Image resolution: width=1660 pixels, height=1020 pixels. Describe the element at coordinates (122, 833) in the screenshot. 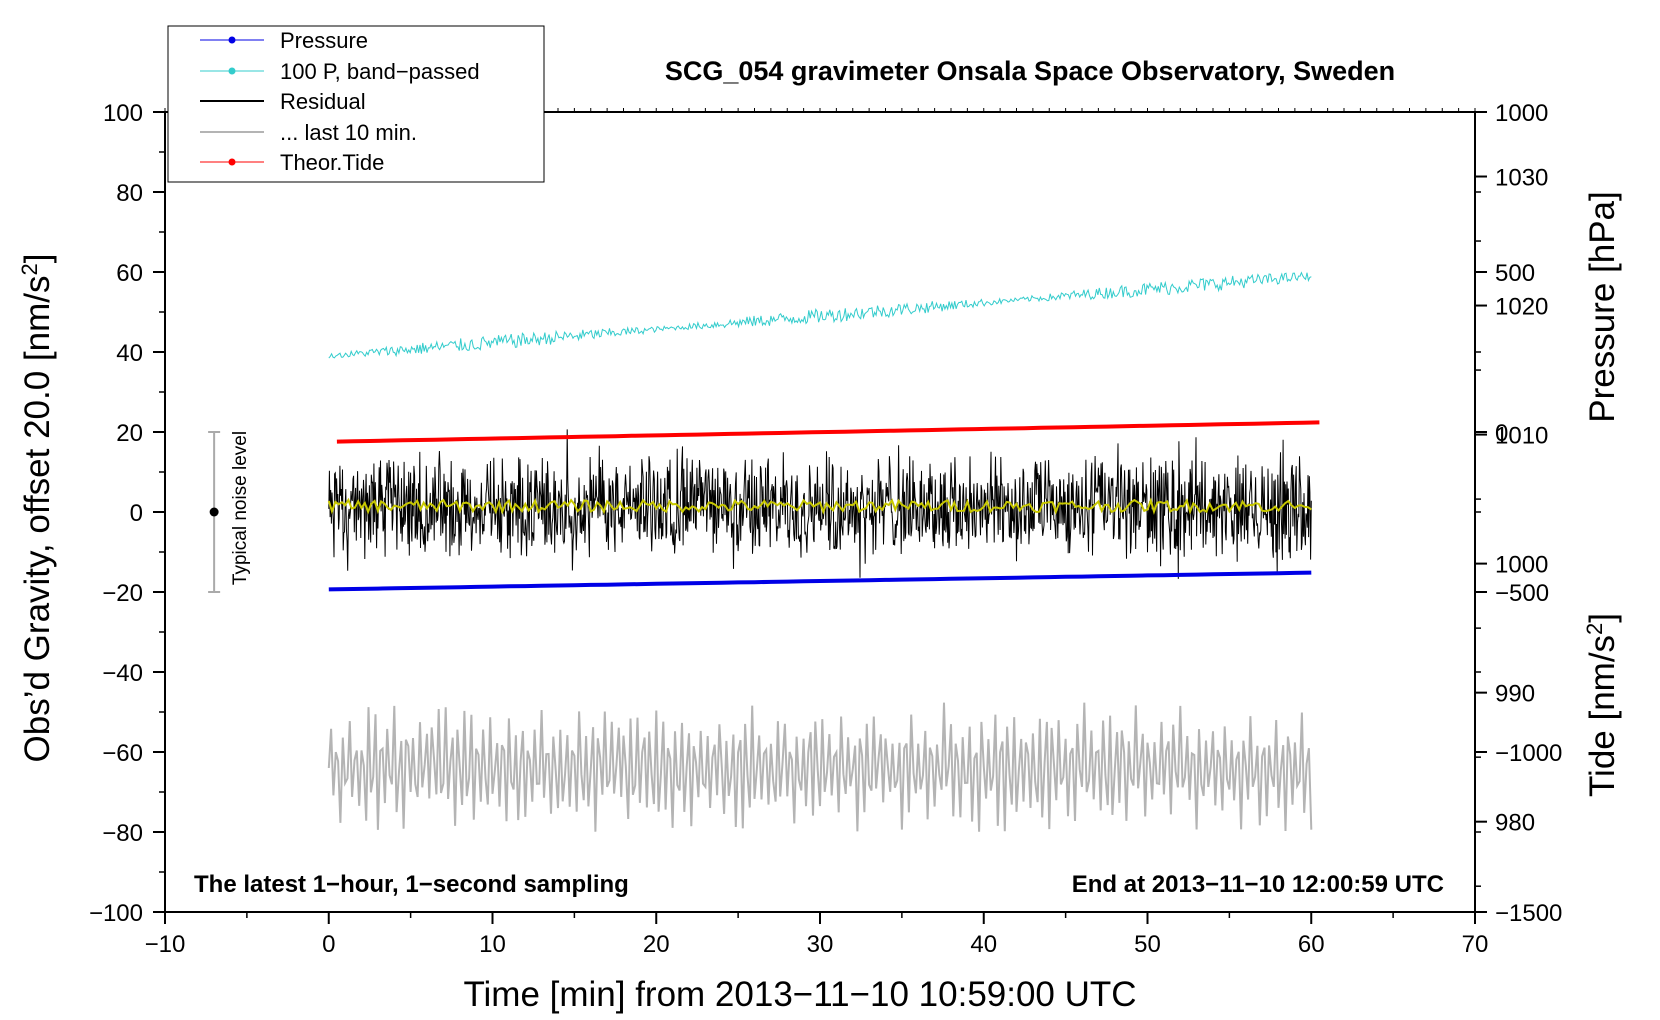

I see `y-tick-label: −80` at that location.